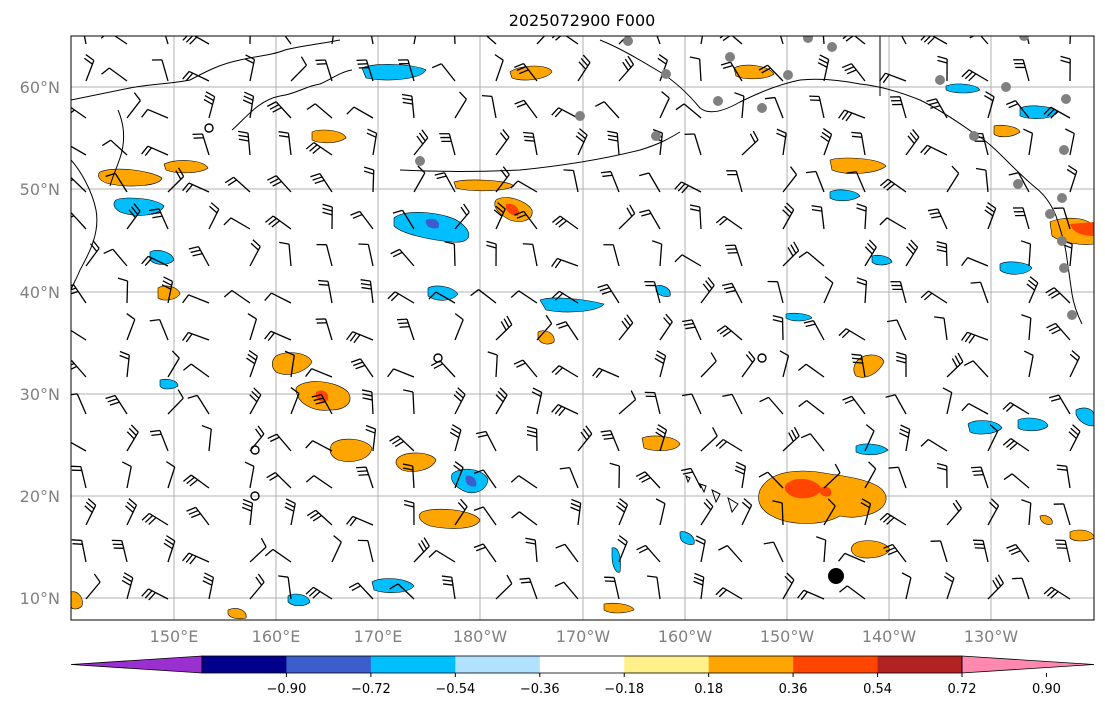 The image size is (1105, 712). Describe the element at coordinates (624, 689) in the screenshot. I see `colorbar-tick-label: −0.18` at that location.